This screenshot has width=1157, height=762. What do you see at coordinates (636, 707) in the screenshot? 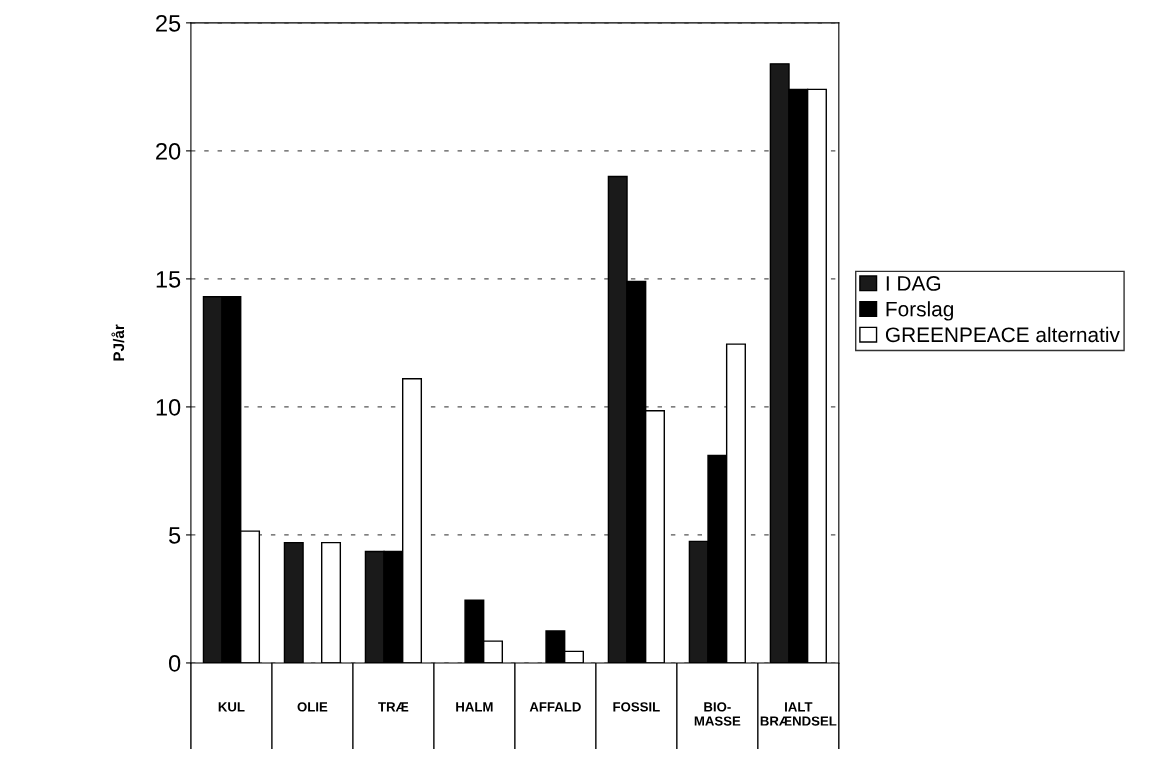
I see `x-tick-label: FOSSIL` at bounding box center [636, 707].